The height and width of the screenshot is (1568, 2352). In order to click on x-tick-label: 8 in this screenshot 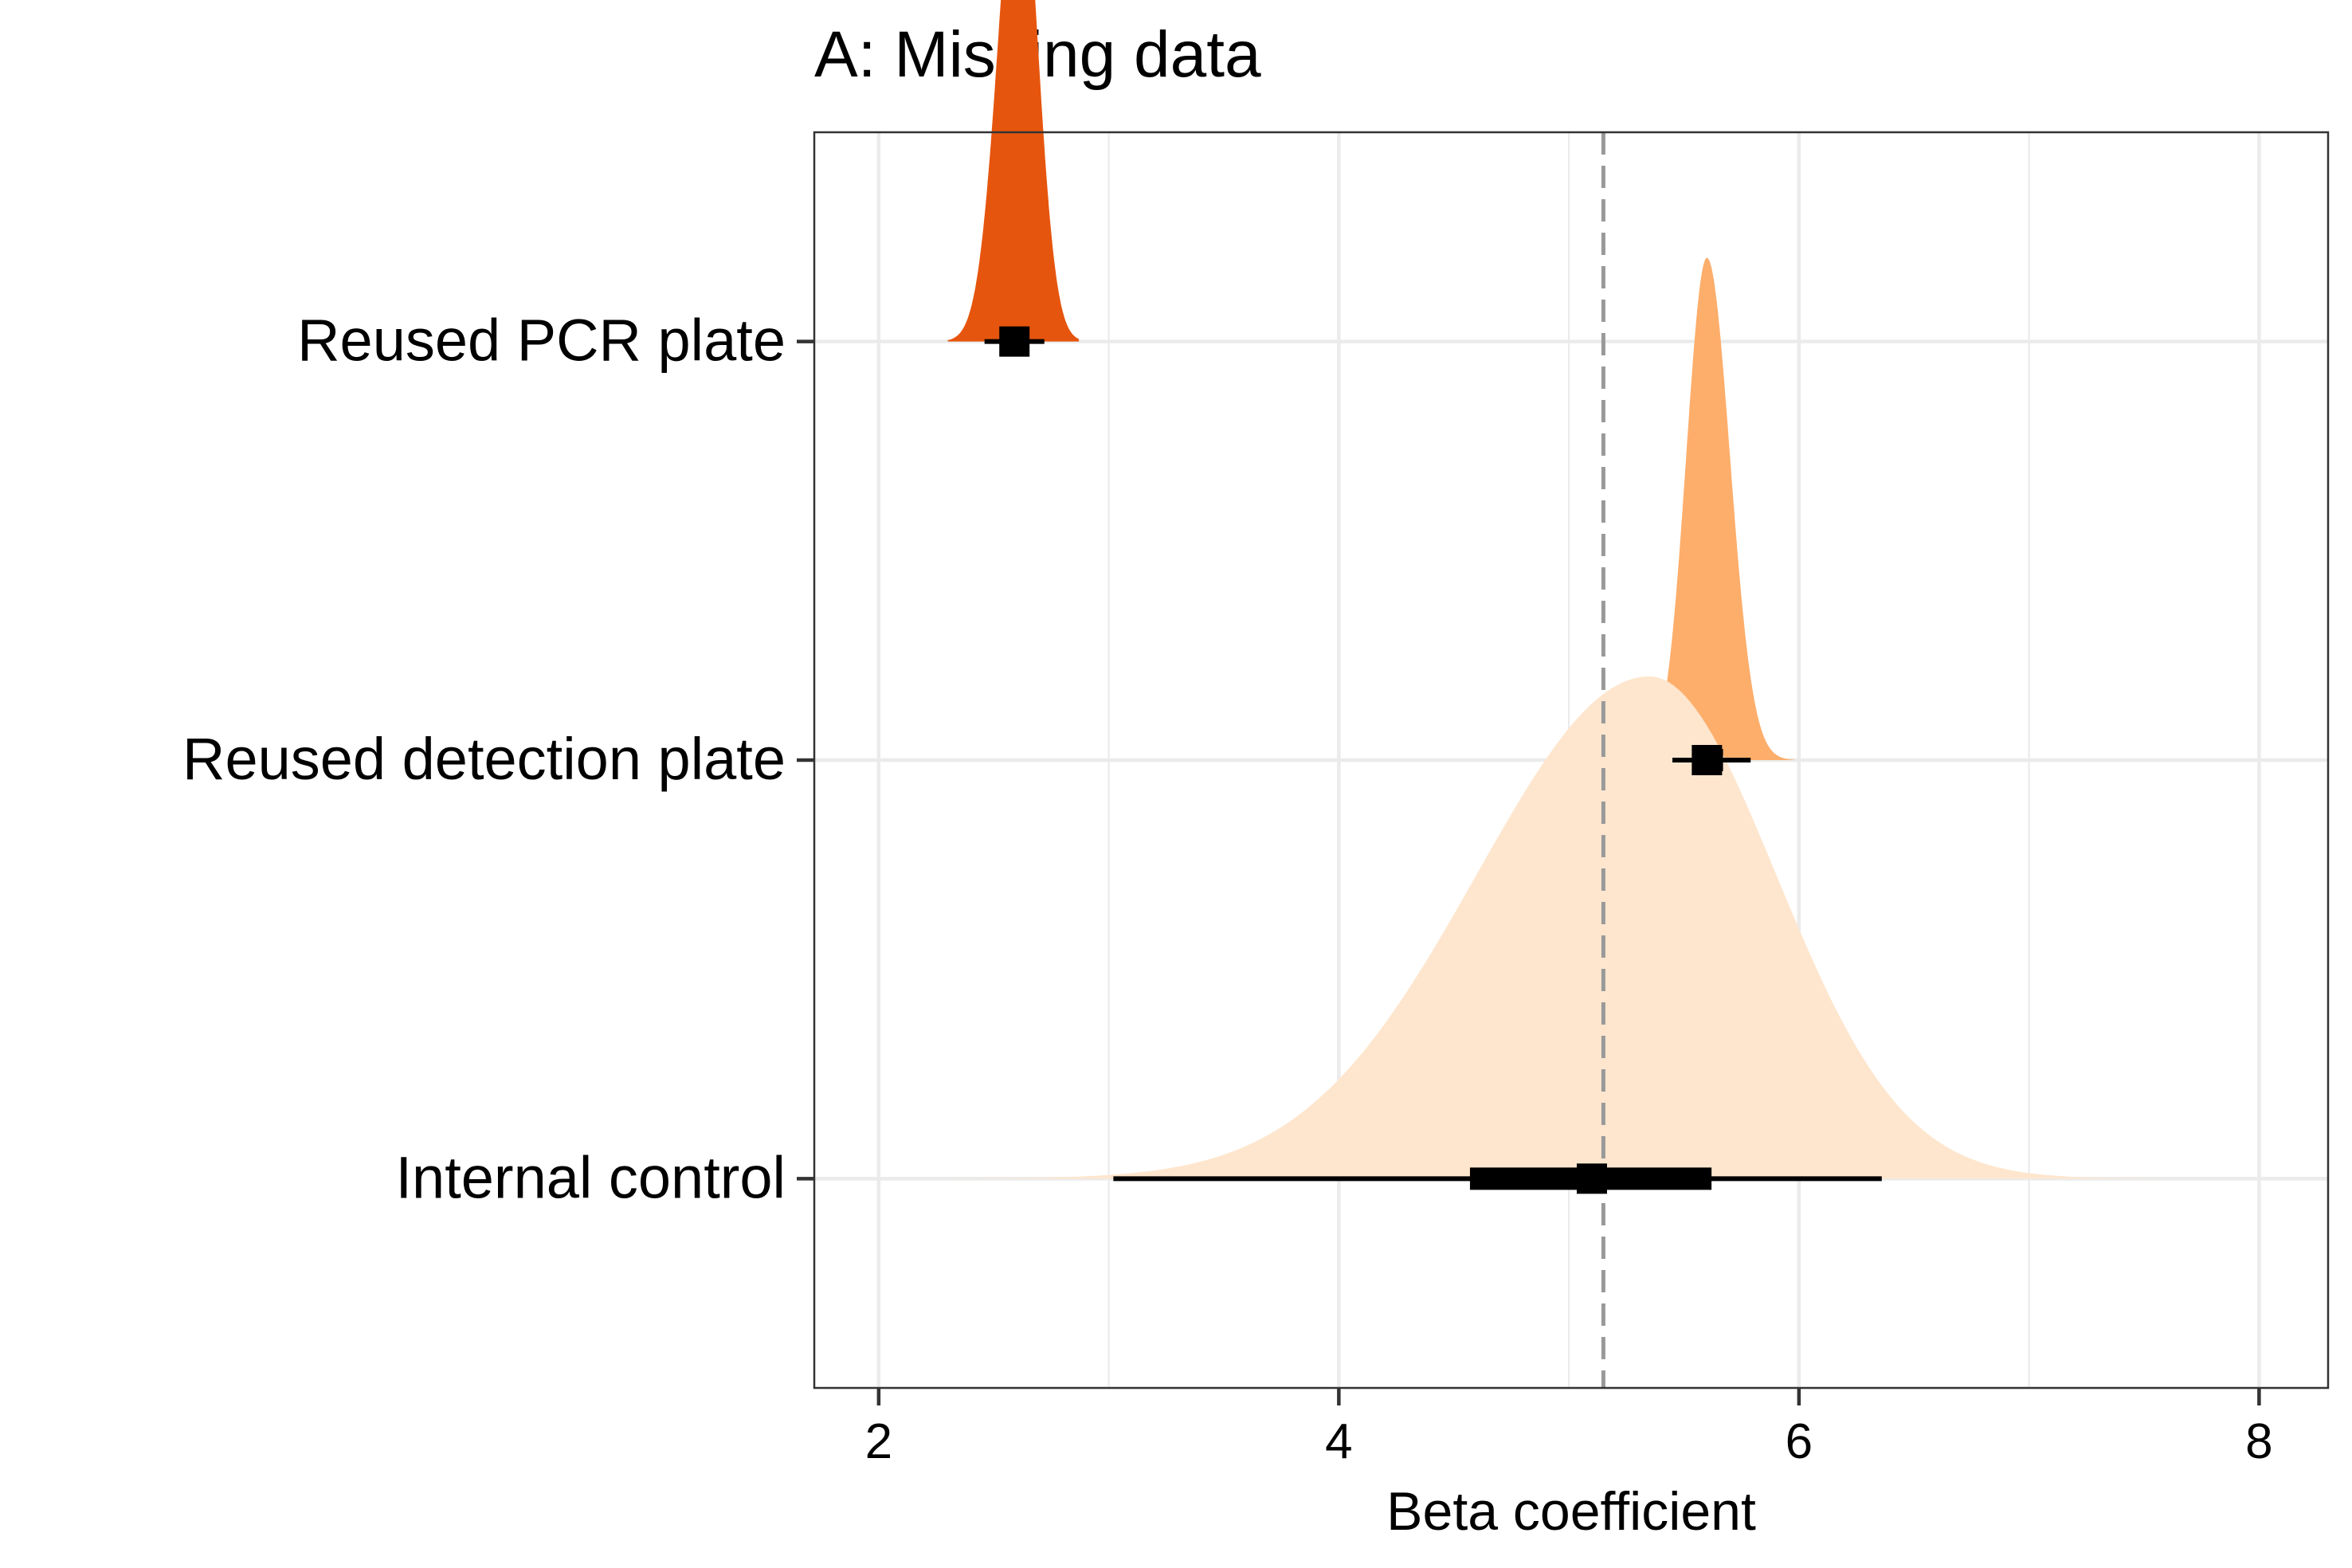, I will do `click(2258, 1441)`.